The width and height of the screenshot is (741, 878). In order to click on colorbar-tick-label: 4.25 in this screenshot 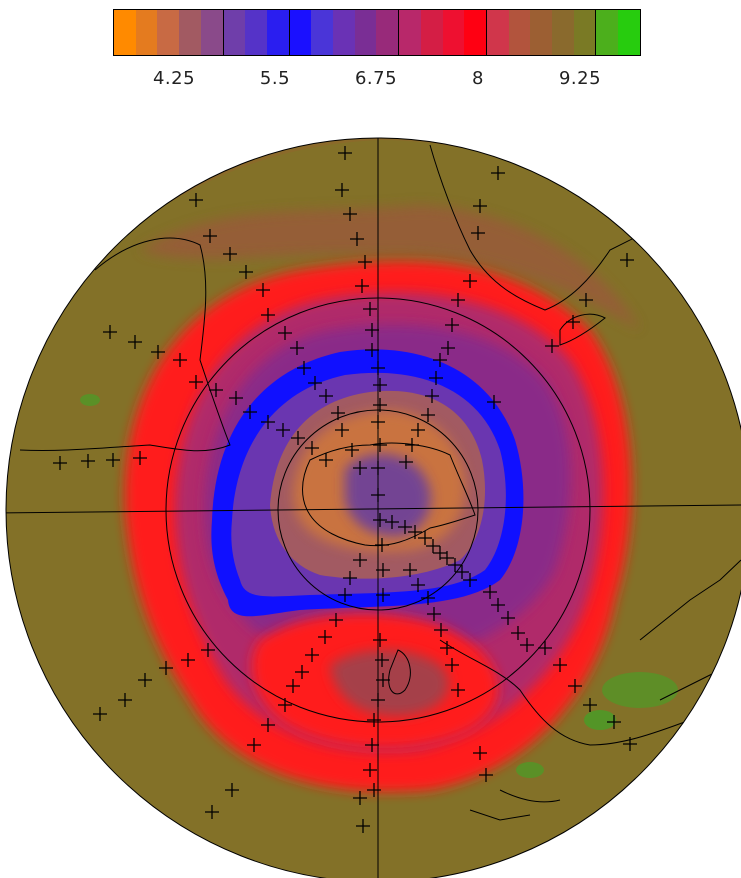, I will do `click(174, 78)`.